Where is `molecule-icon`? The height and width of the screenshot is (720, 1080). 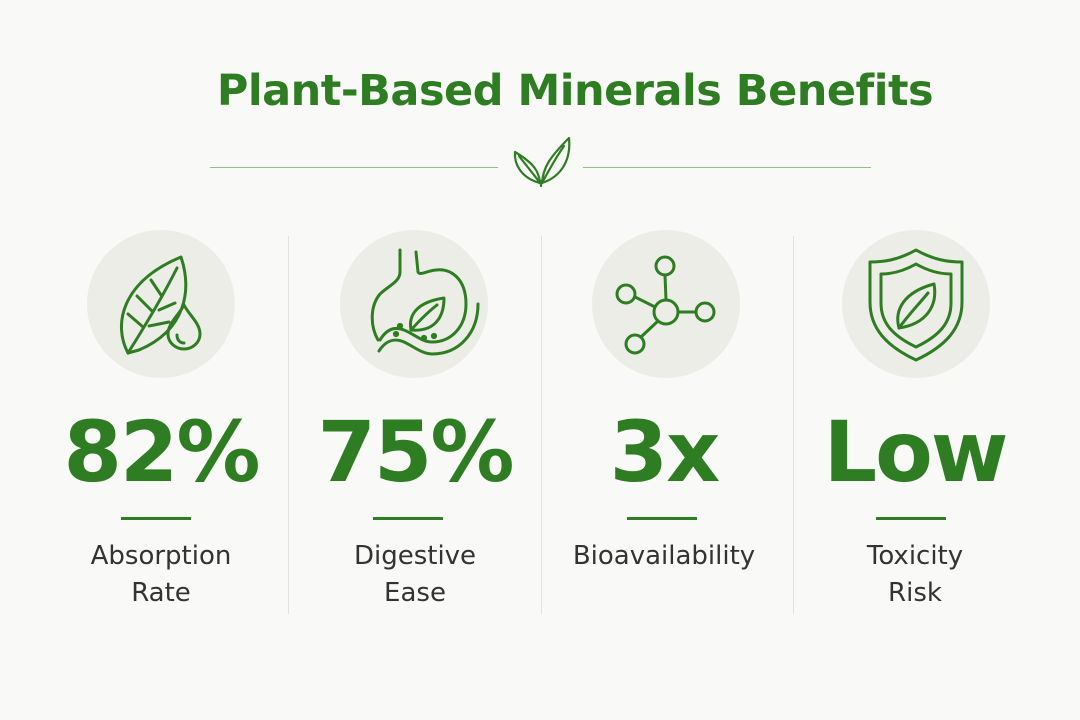
molecule-icon is located at coordinates (665, 305).